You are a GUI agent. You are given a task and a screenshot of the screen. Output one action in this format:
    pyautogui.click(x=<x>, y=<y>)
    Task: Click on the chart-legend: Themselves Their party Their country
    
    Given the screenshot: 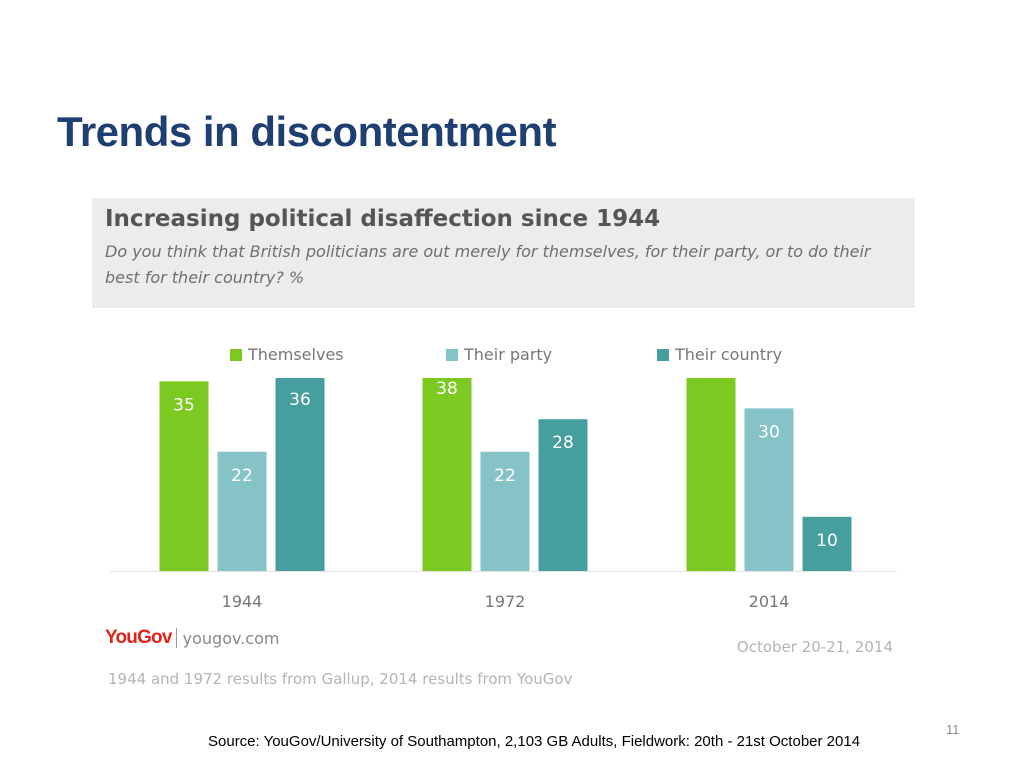 What is the action you would take?
    pyautogui.click(x=503, y=356)
    